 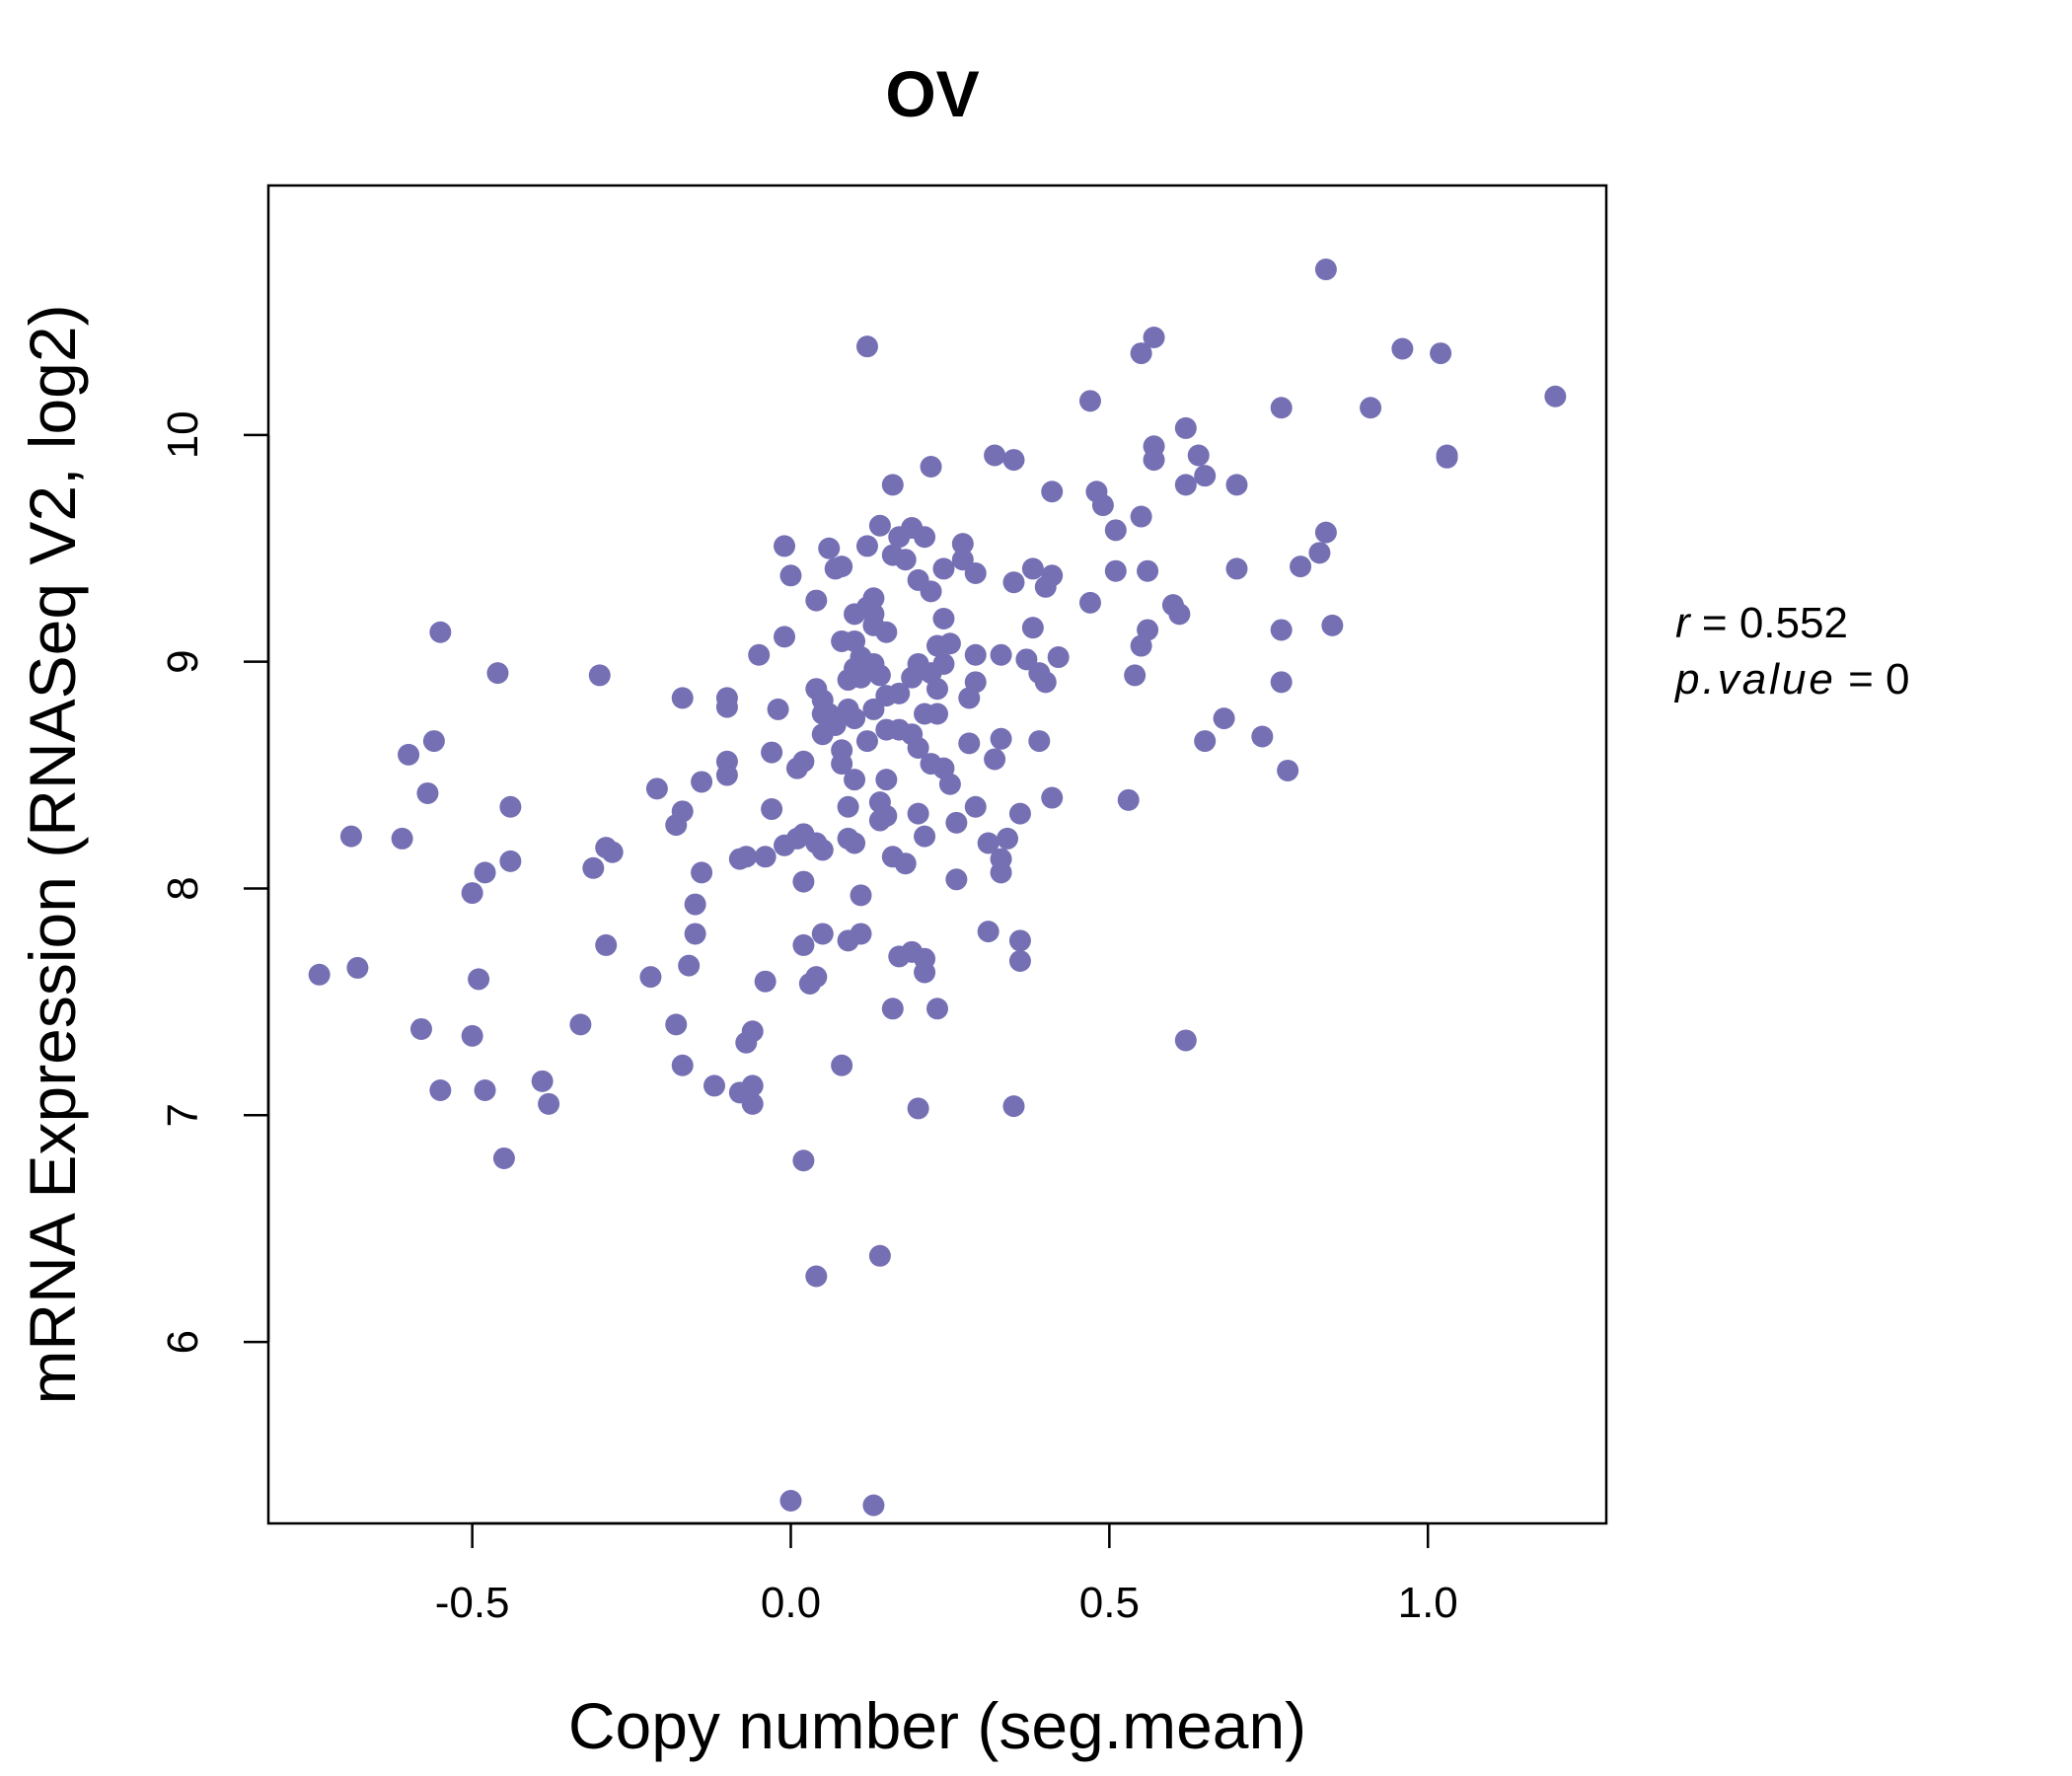 I want to click on correlation-annotation: r = 0.552 p.value = 0, so click(x=1792, y=651).